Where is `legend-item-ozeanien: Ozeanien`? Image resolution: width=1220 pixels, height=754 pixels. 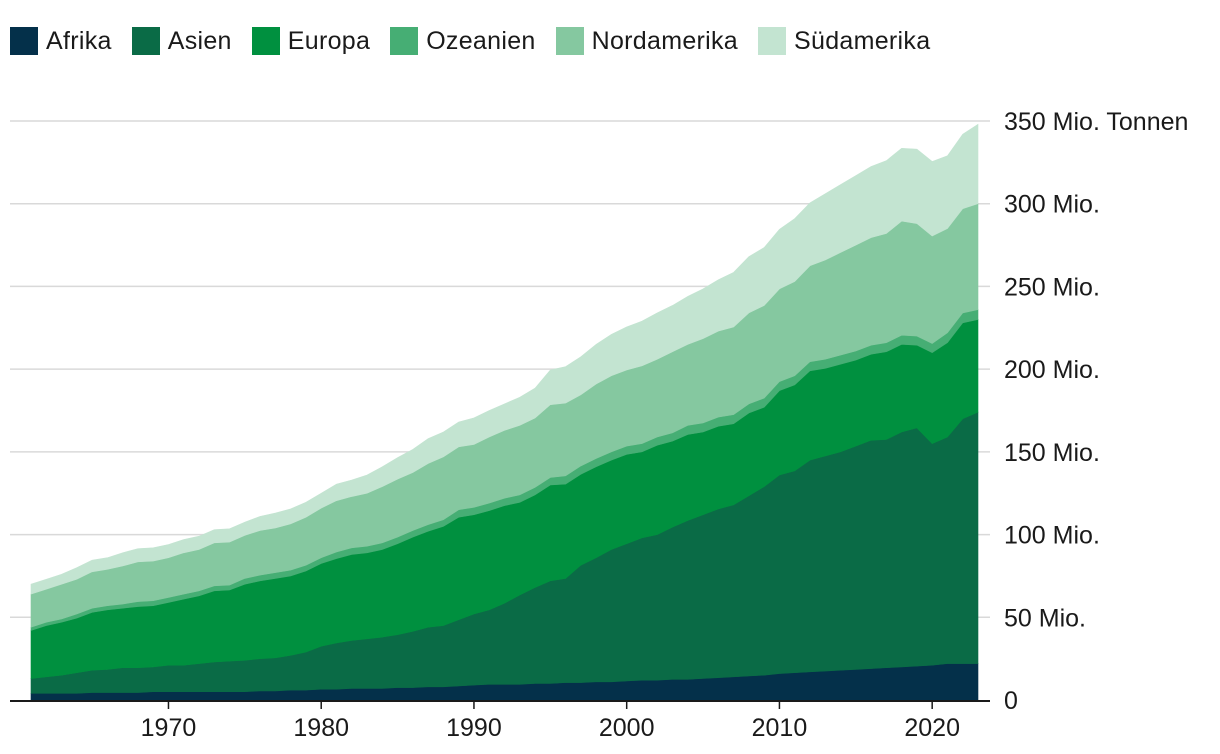 legend-item-ozeanien: Ozeanien is located at coordinates (462, 41).